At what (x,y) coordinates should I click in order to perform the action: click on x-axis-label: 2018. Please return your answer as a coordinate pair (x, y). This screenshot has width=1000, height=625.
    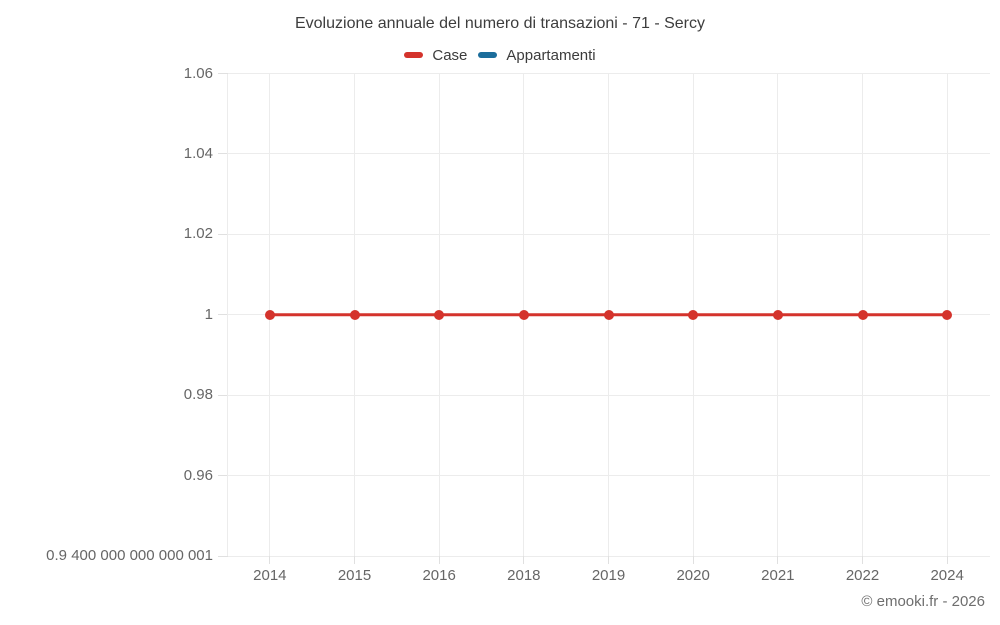
    Looking at the image, I should click on (524, 575).